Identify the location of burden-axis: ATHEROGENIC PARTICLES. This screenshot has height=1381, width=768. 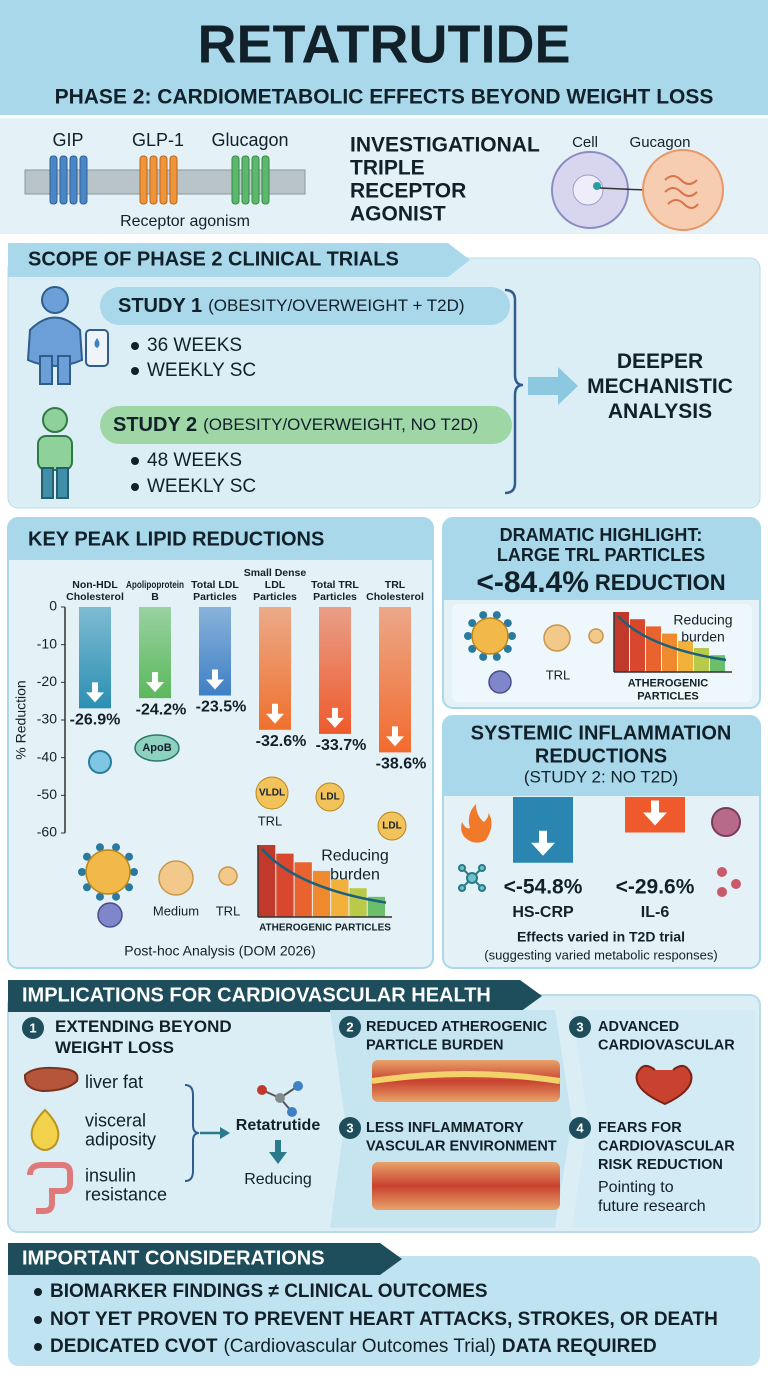
(668, 689).